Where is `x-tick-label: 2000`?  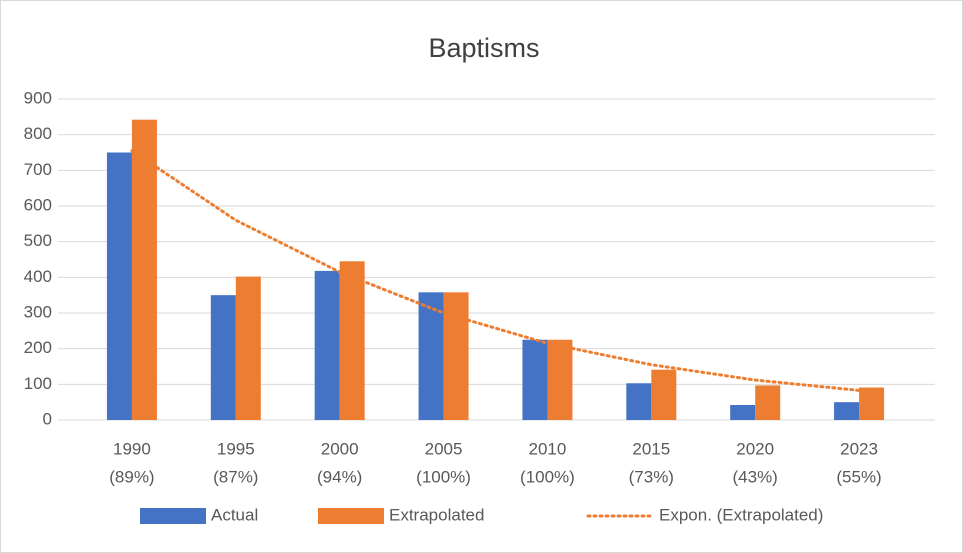
x-tick-label: 2000 is located at coordinates (340, 448).